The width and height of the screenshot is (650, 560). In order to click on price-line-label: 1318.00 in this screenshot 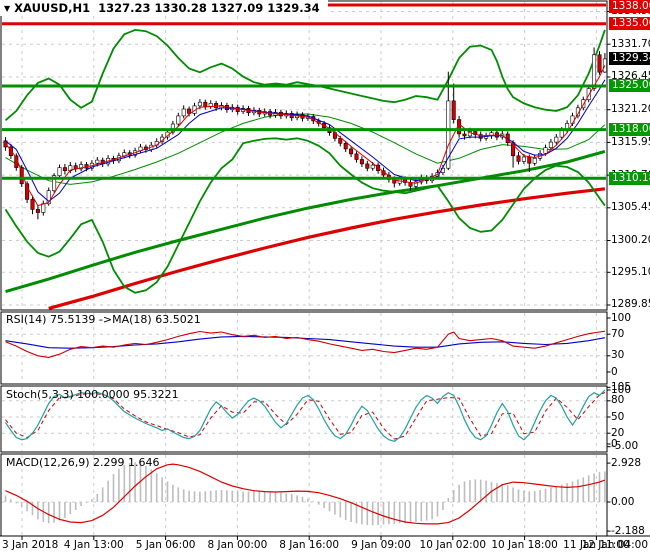, I will do `click(629, 130)`.